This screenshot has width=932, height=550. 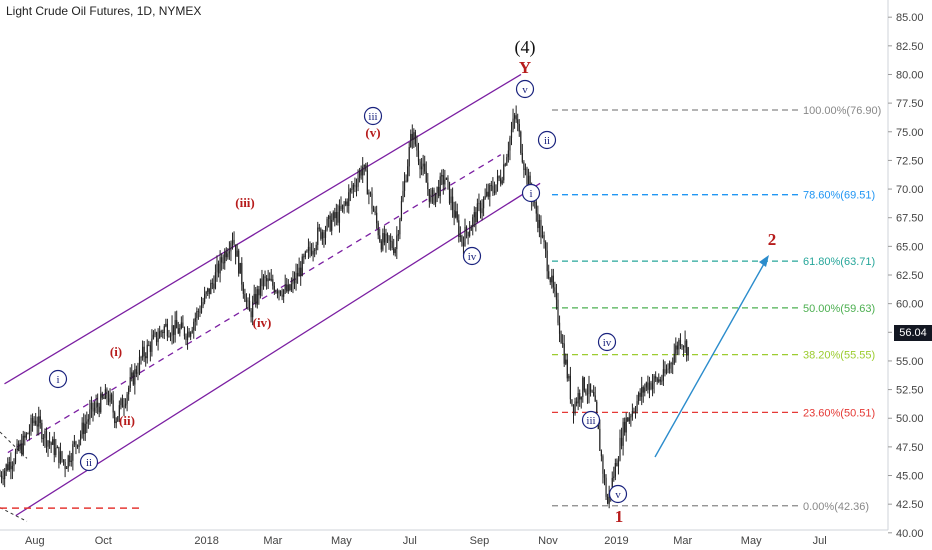 What do you see at coordinates (839, 196) in the screenshot?
I see `fib-label: 78.60%(69.51)` at bounding box center [839, 196].